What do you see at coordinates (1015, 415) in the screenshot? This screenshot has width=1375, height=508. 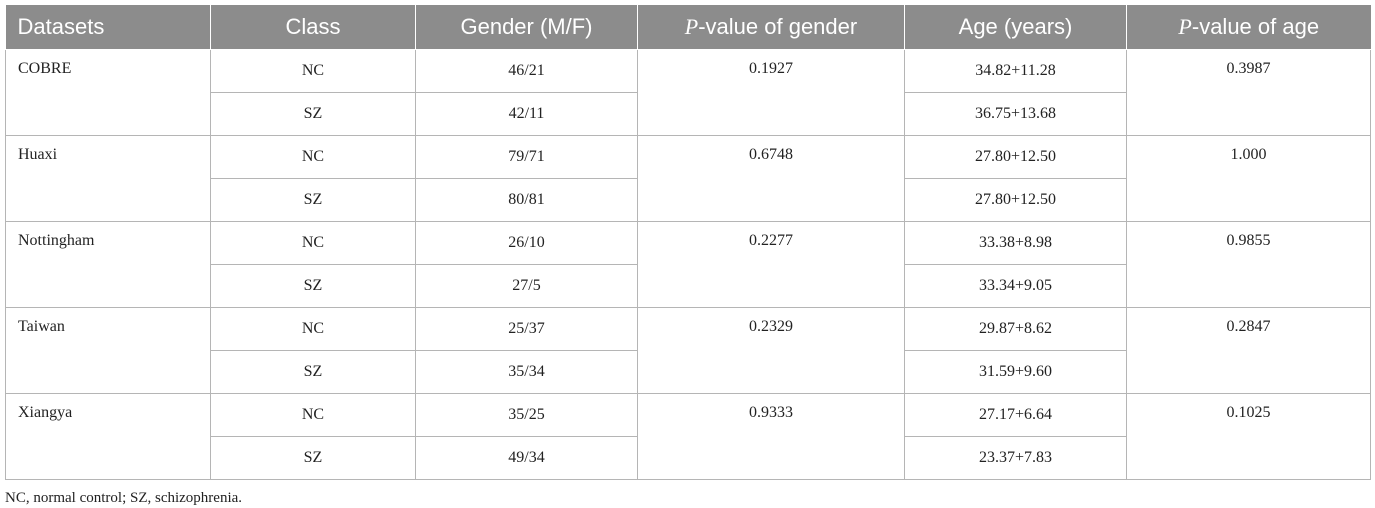 I see `age-cell: 27.17+6.64` at bounding box center [1015, 415].